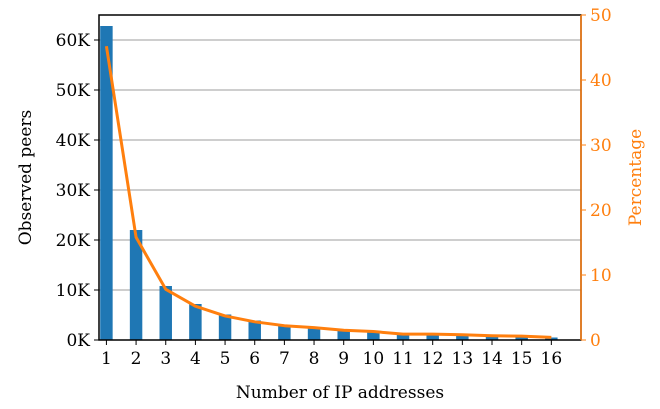  What do you see at coordinates (601, 211) in the screenshot?
I see `y-right-tick-label: 20` at bounding box center [601, 211].